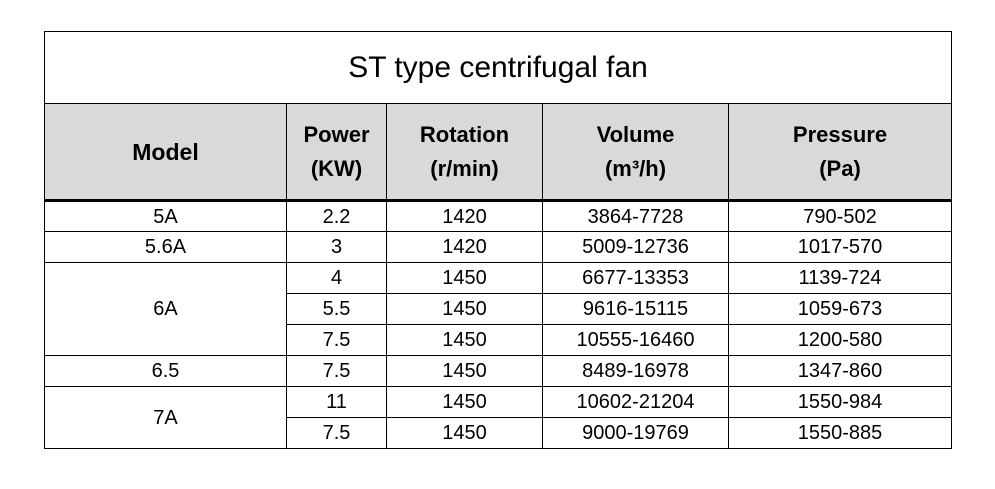 The height and width of the screenshot is (489, 995). Describe the element at coordinates (635, 371) in the screenshot. I see `cell-volume: 8489-16978` at that location.